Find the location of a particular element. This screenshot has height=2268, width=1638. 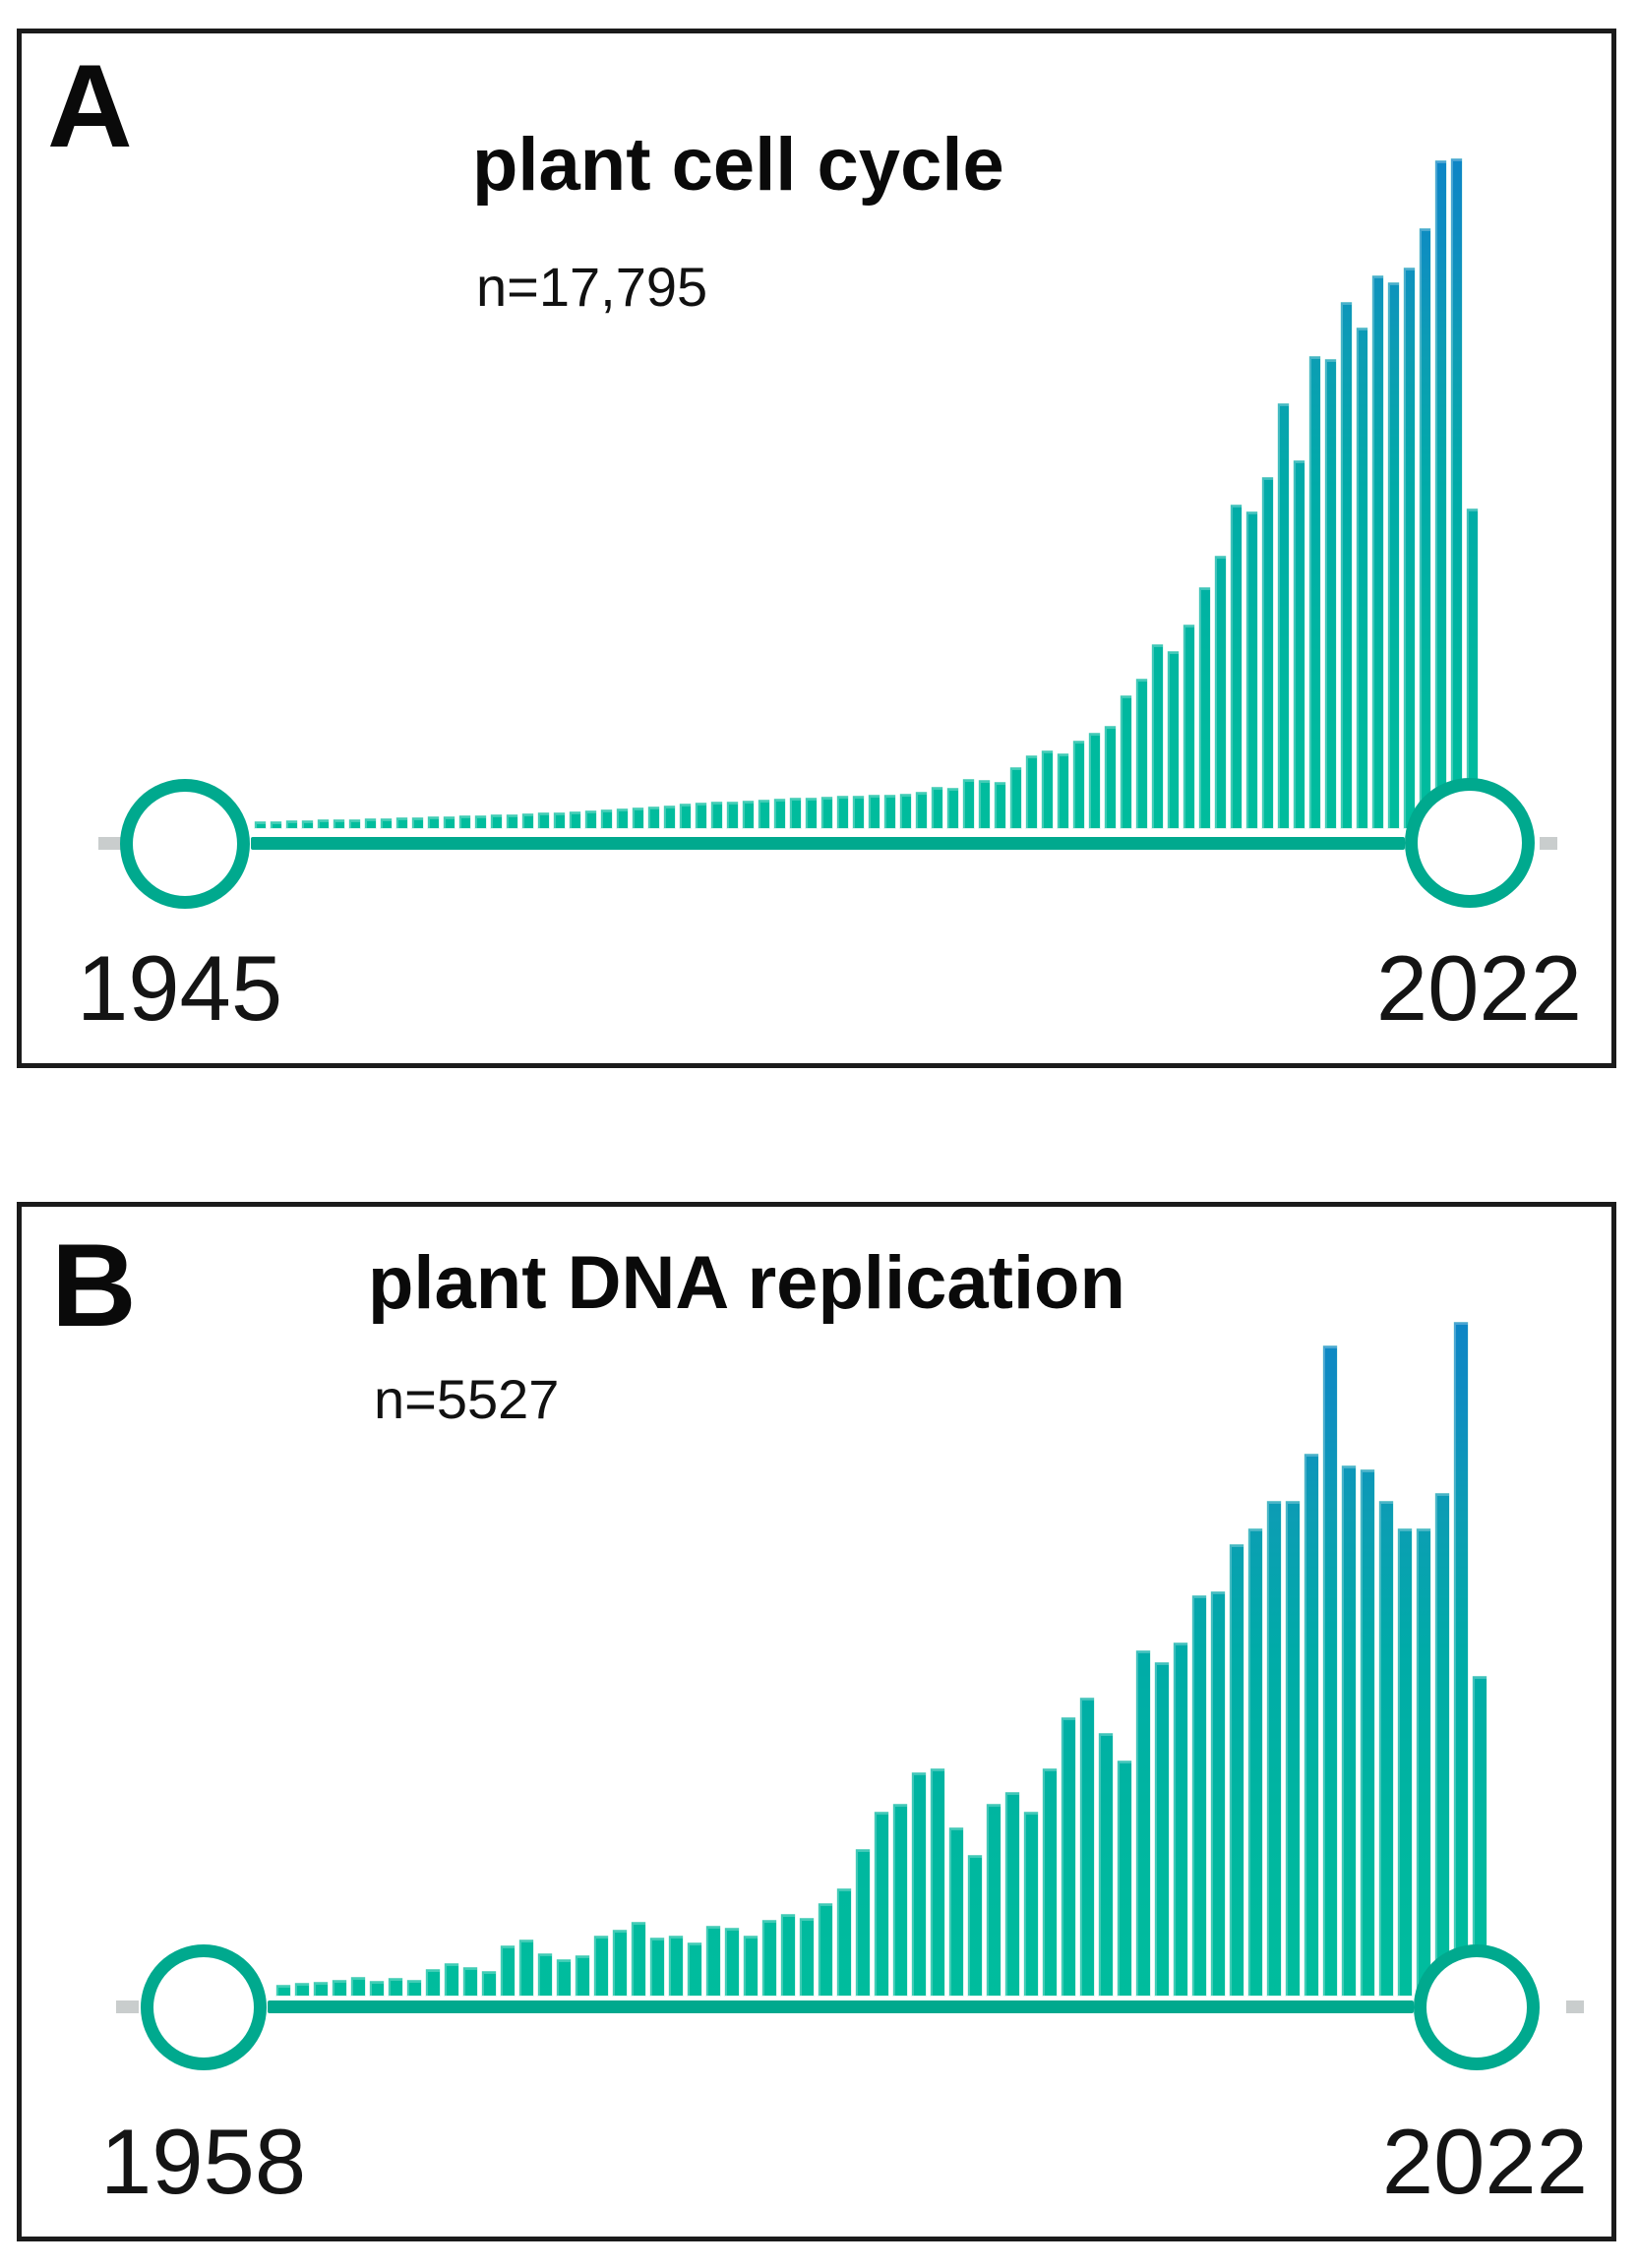

bar-year-1974 is located at coordinates (716, 815).